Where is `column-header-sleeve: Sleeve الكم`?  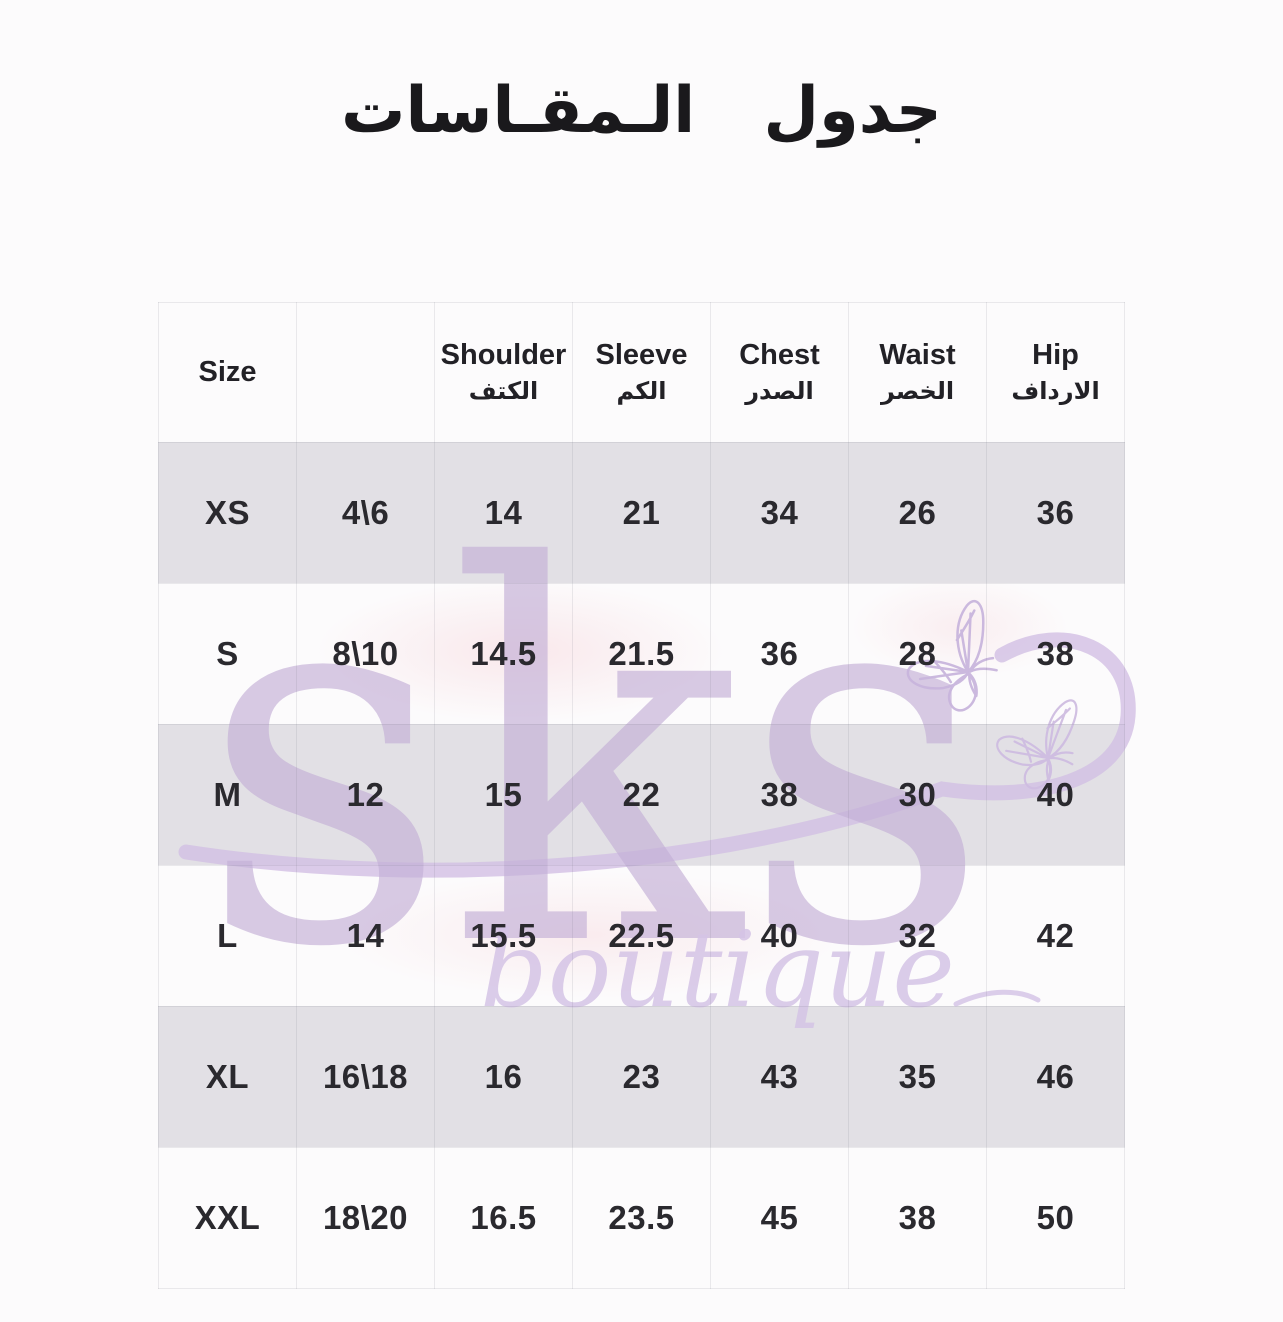
column-header-sleeve: Sleeve الكم is located at coordinates (641, 372).